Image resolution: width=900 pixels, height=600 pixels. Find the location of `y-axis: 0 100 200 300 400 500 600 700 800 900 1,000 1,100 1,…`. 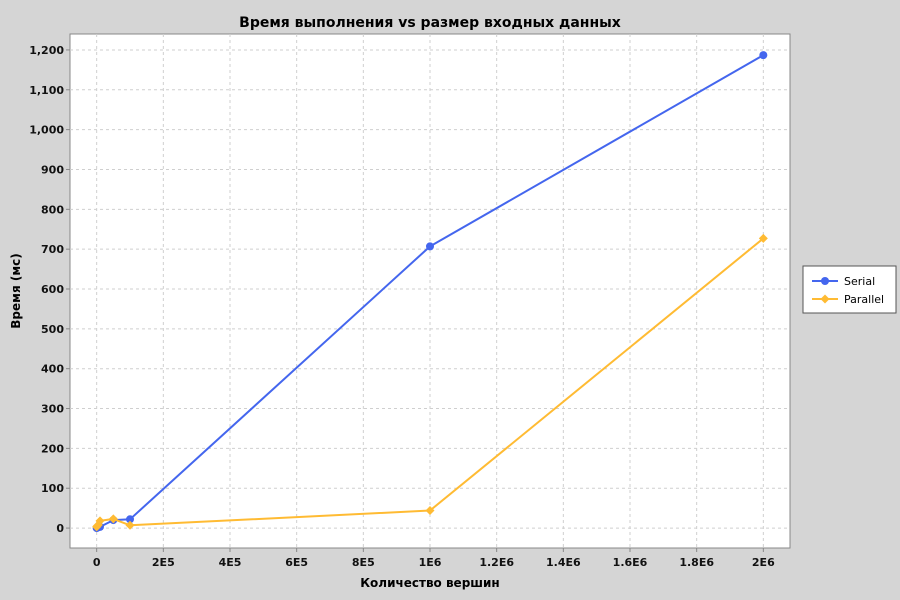

y-axis: 0 100 200 300 400 500 600 700 800 900 1,000 1,100 1,… is located at coordinates (49, 289).